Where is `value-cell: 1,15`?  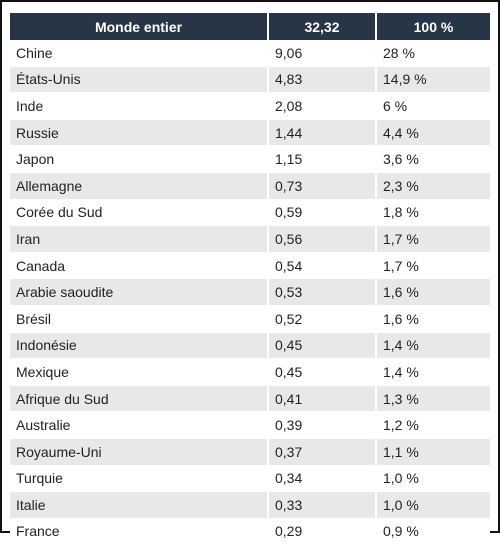
value-cell: 1,15 is located at coordinates (321, 159).